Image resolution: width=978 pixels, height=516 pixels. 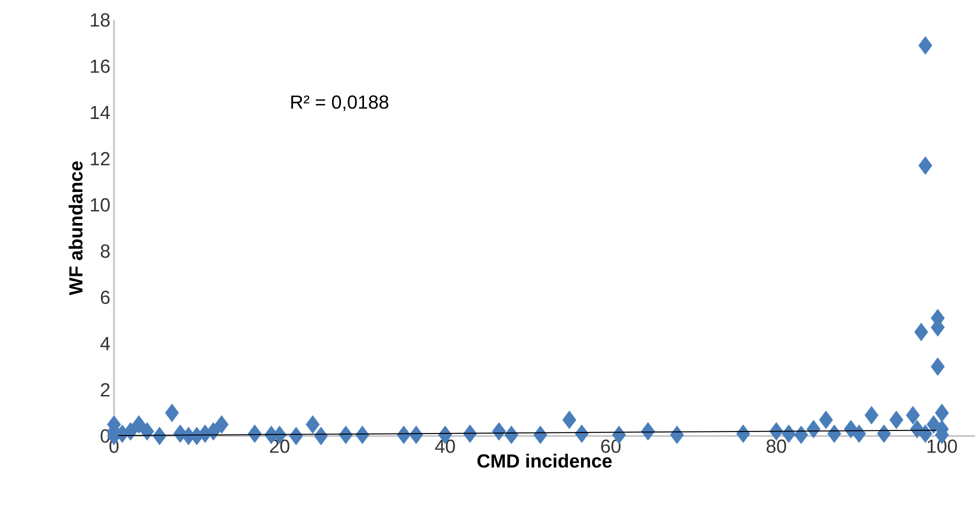 I want to click on y-tick-label: 16, so click(x=100, y=66).